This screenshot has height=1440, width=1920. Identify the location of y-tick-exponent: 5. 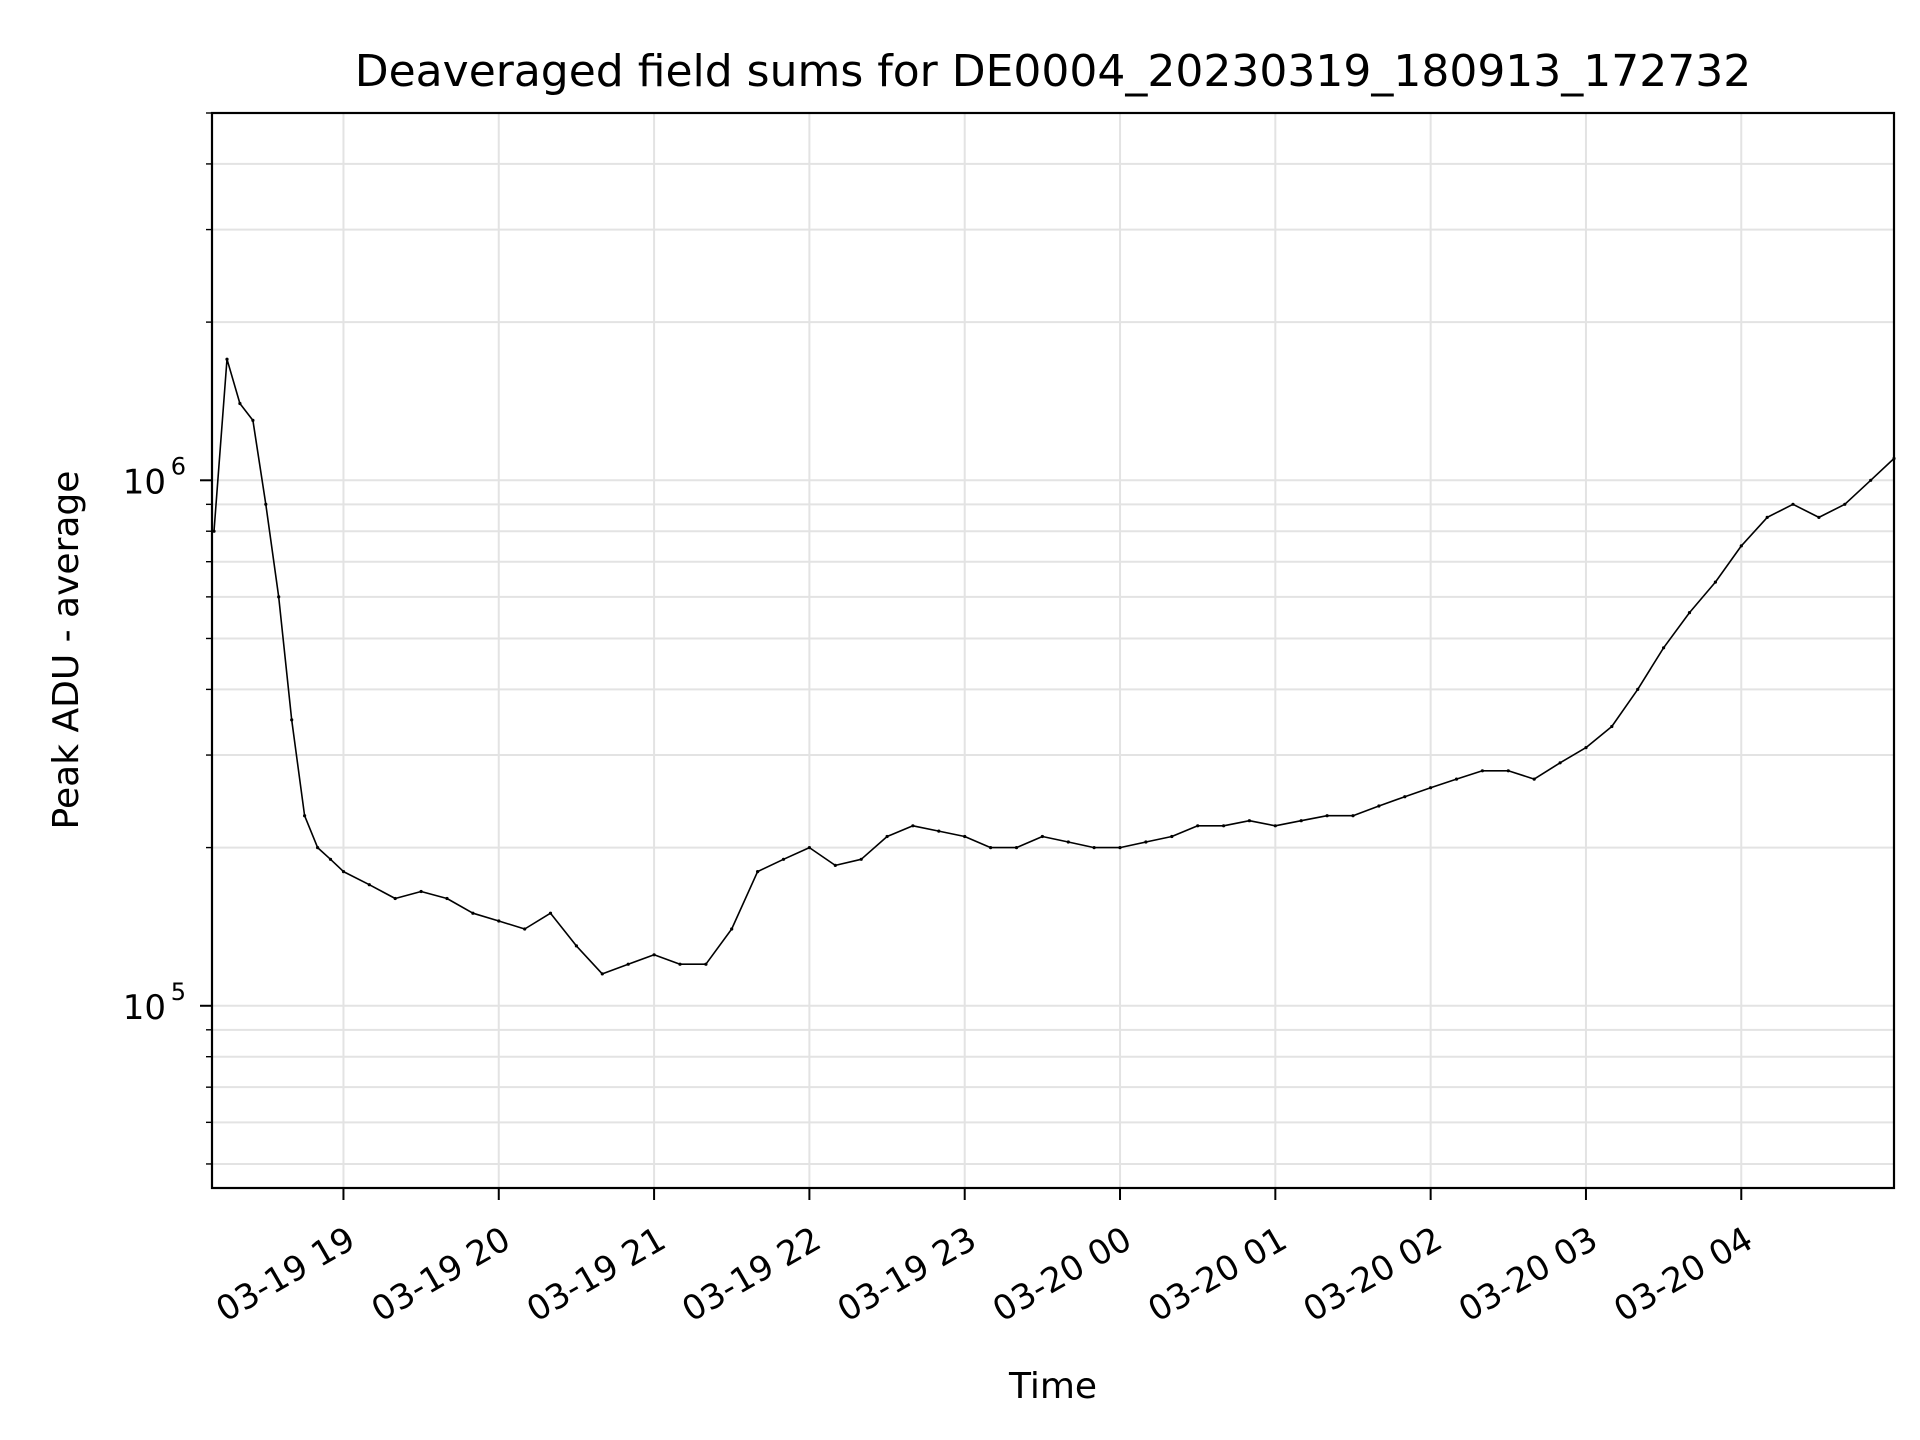
(178, 992).